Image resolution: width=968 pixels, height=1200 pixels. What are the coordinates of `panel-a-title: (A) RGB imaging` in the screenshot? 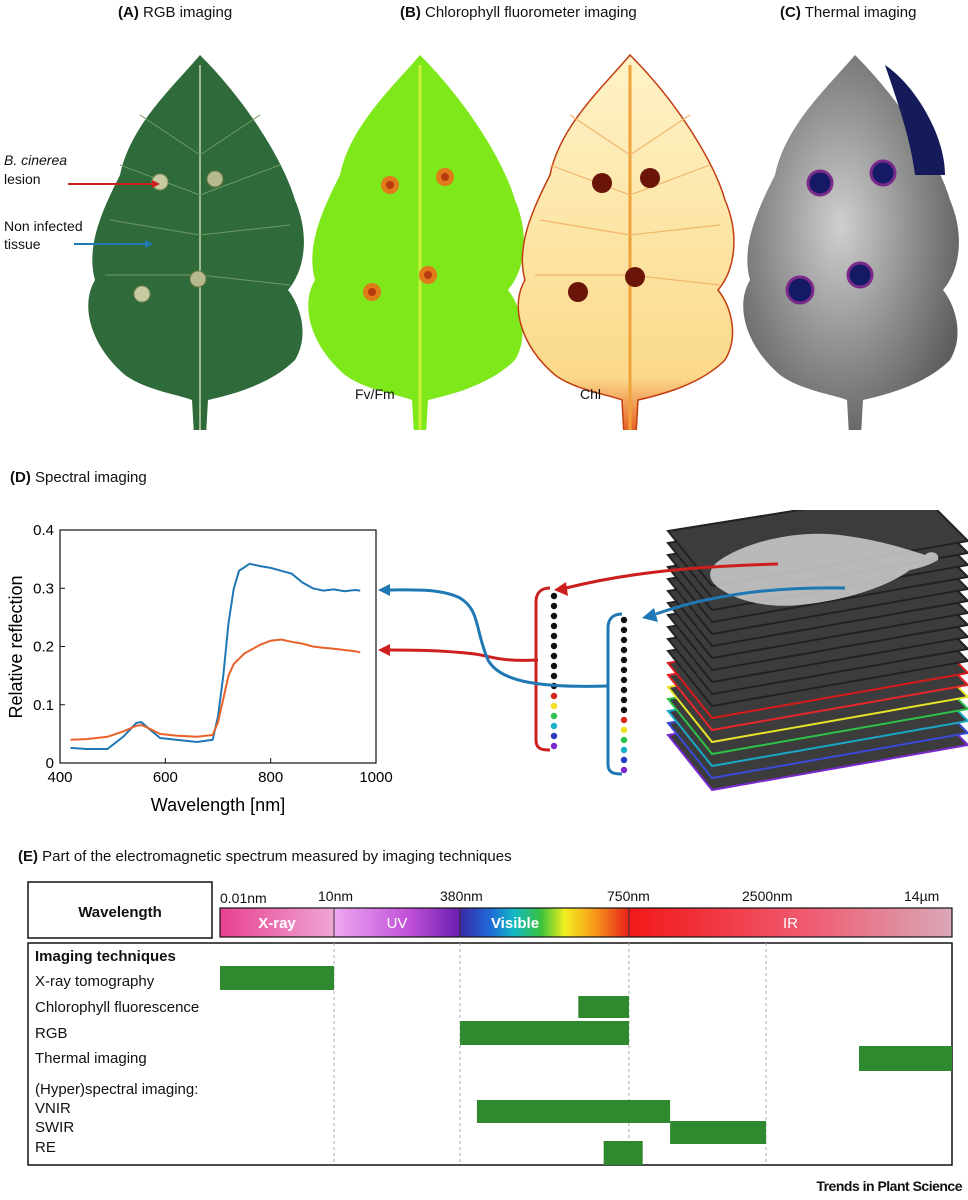 It's located at (175, 12).